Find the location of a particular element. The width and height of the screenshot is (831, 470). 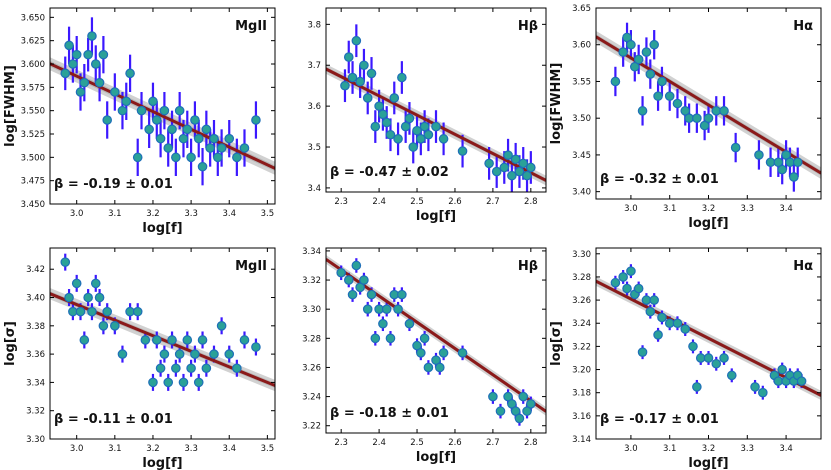

x-tick-label: 3.1 is located at coordinates (670, 209).